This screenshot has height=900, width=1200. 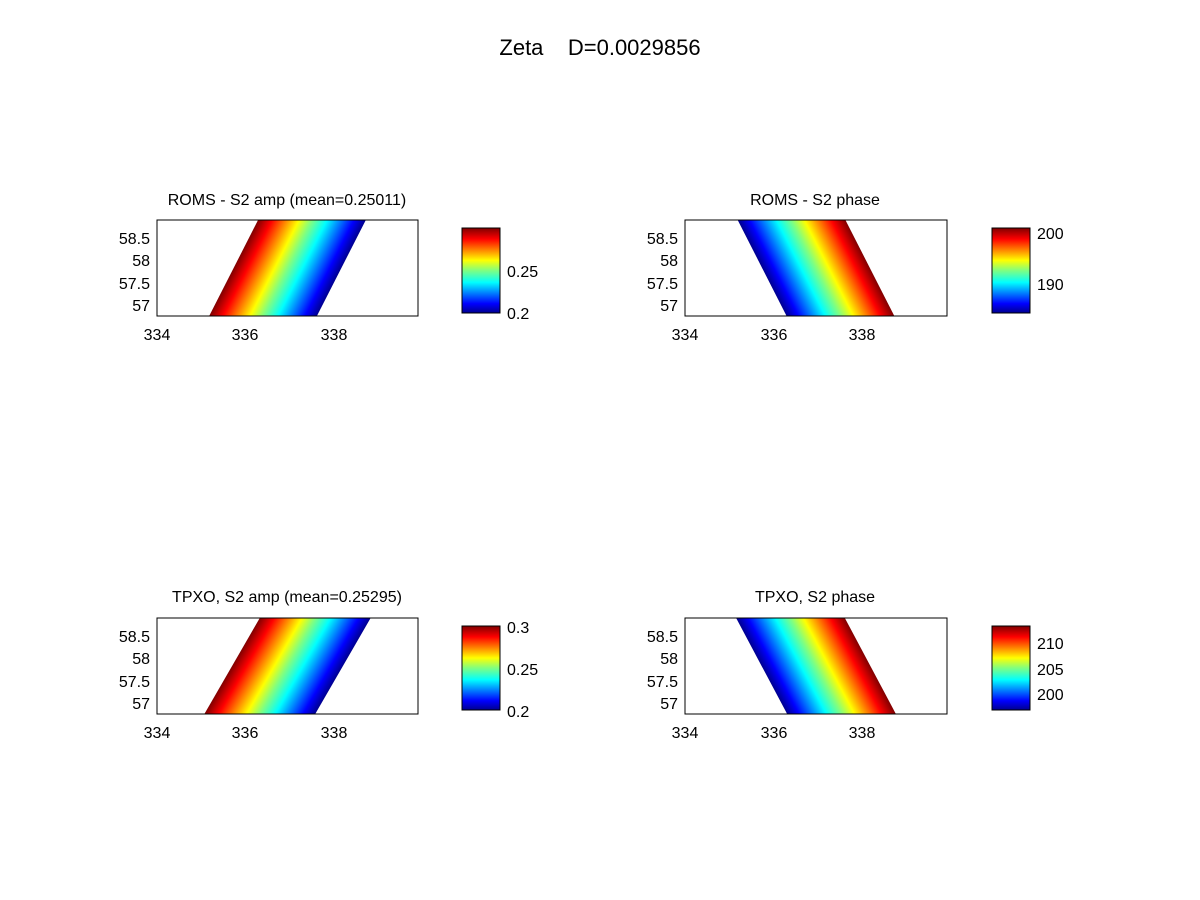 I want to click on subplot-title: ROMS - S2 phase, so click(x=815, y=200).